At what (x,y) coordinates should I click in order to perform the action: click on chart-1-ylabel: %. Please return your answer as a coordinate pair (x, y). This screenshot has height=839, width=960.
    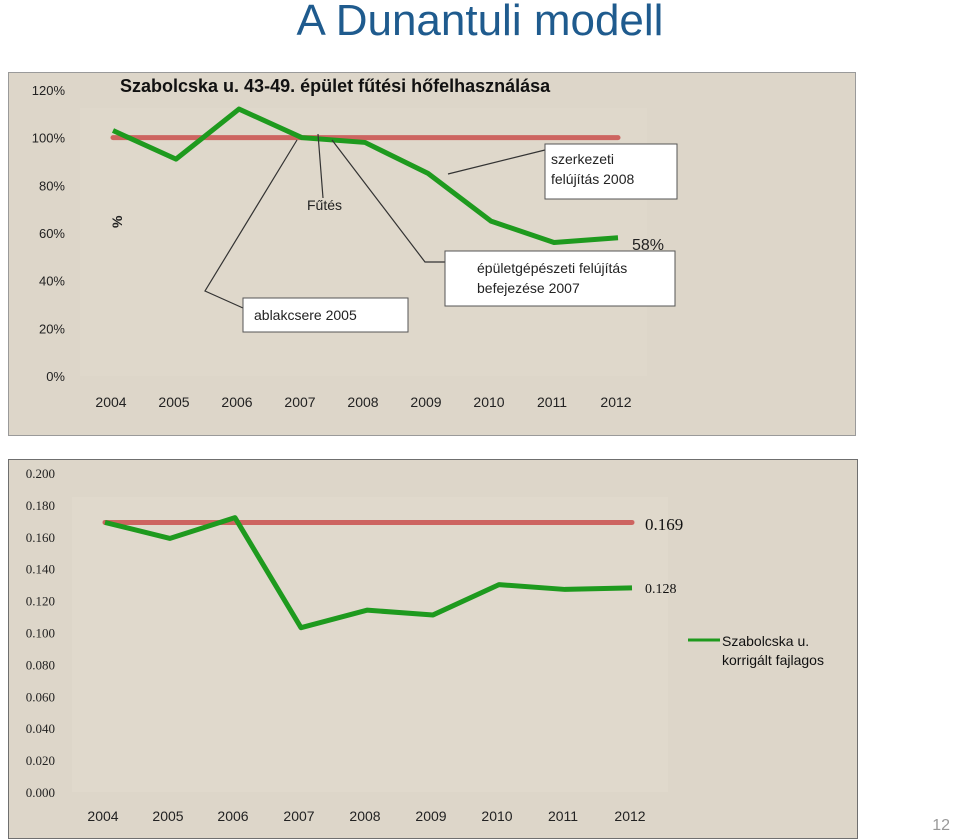
    Looking at the image, I should click on (117, 221).